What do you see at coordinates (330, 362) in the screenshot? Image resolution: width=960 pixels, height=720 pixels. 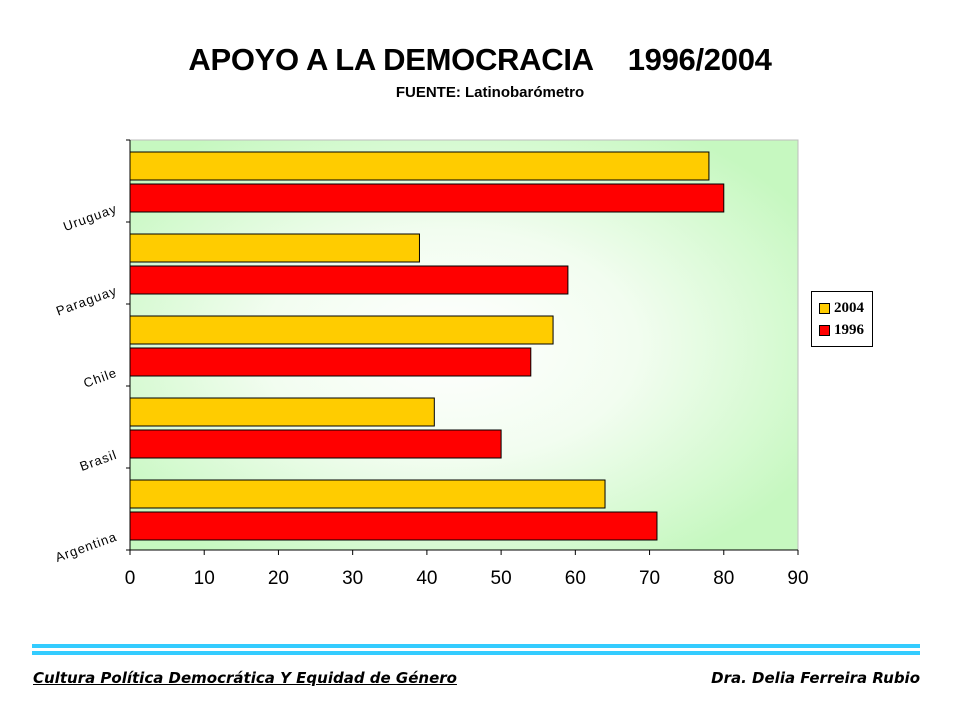 I see `bar-chile-1996` at bounding box center [330, 362].